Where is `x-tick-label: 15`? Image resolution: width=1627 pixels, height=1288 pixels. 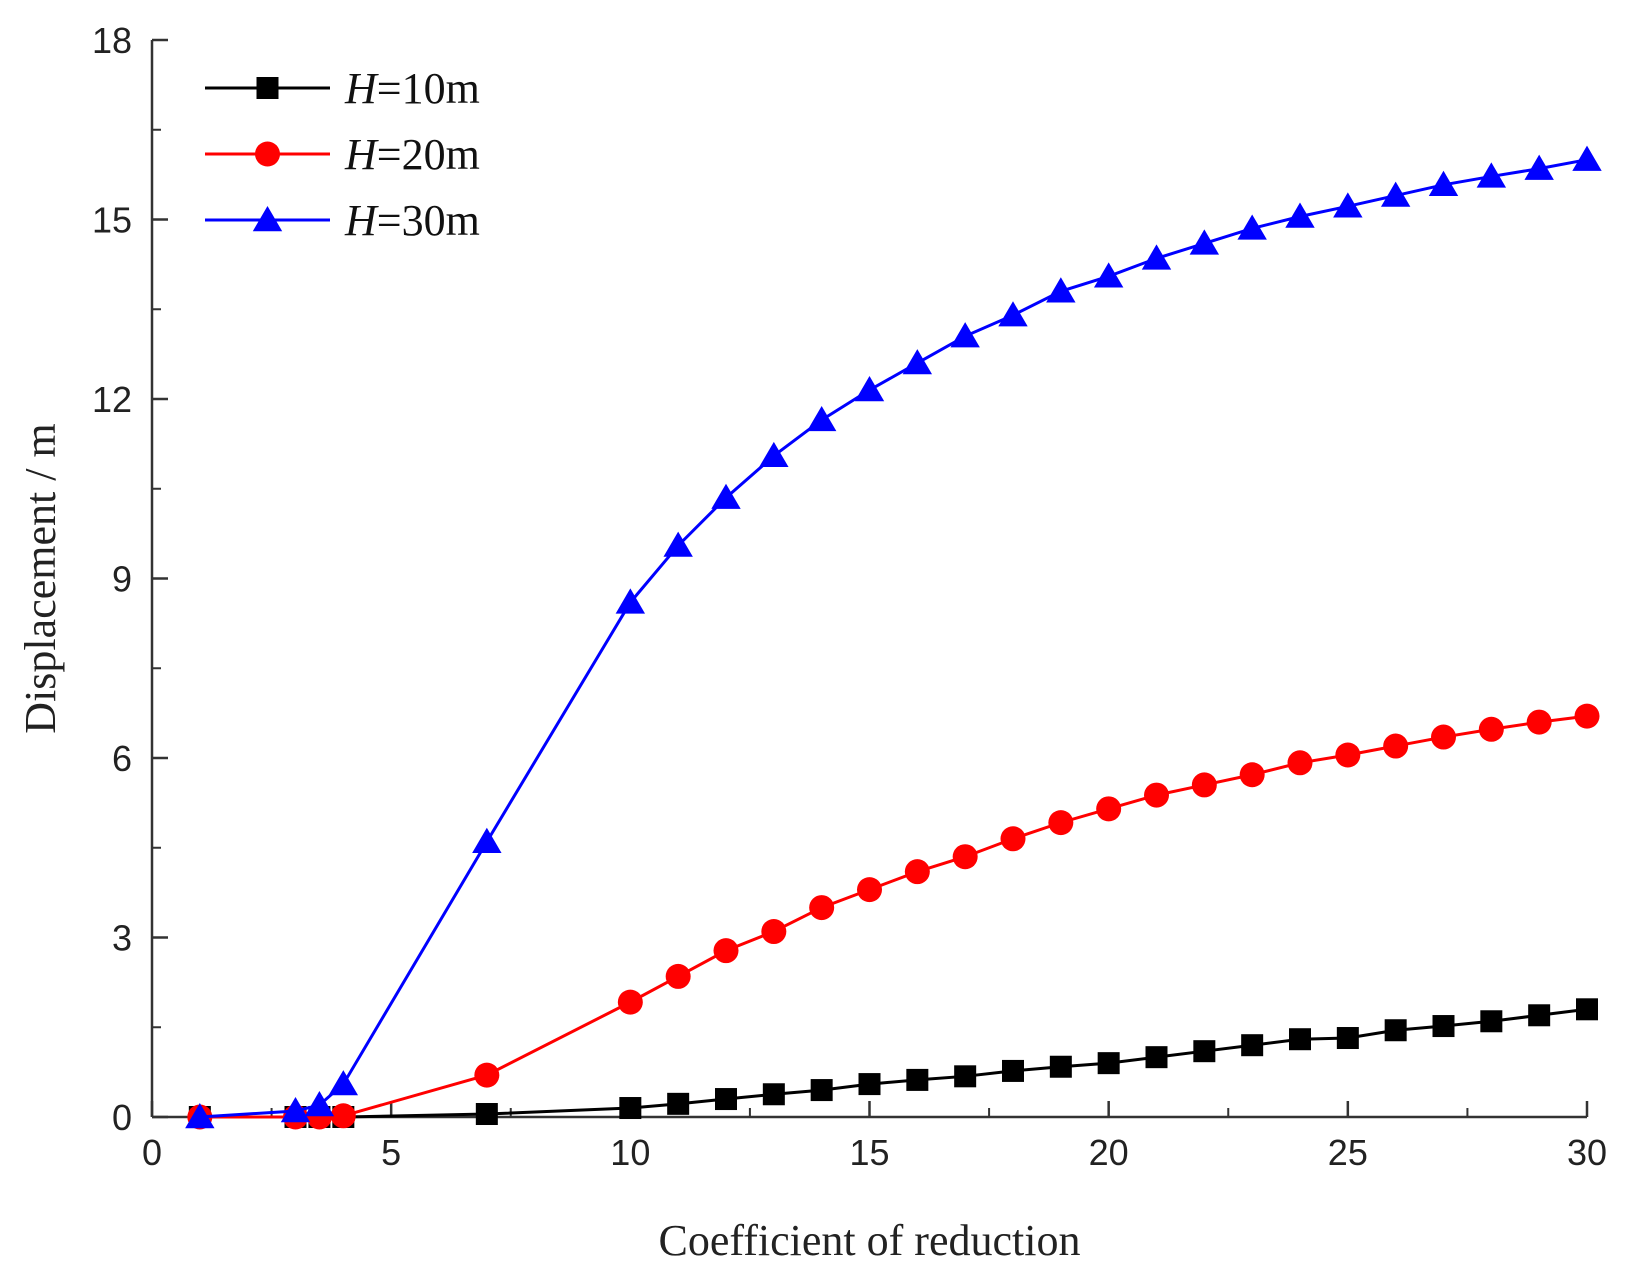 x-tick-label: 15 is located at coordinates (869, 1152).